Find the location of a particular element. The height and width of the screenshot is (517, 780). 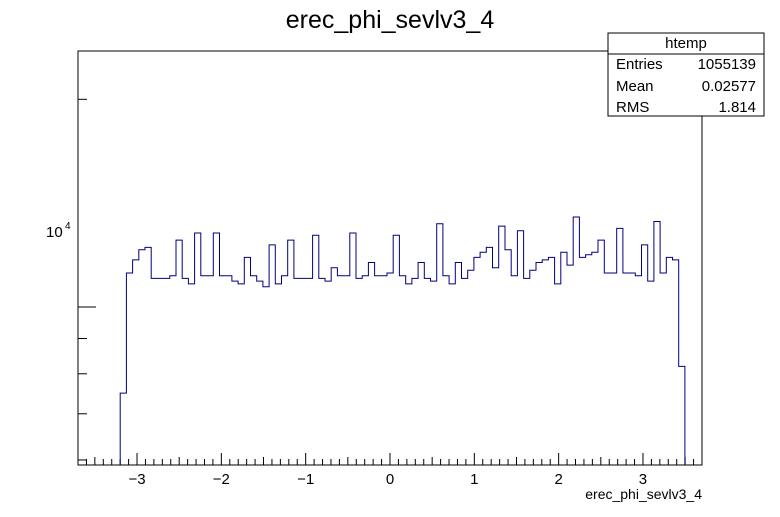

stats-box-frame is located at coordinates (686, 74).